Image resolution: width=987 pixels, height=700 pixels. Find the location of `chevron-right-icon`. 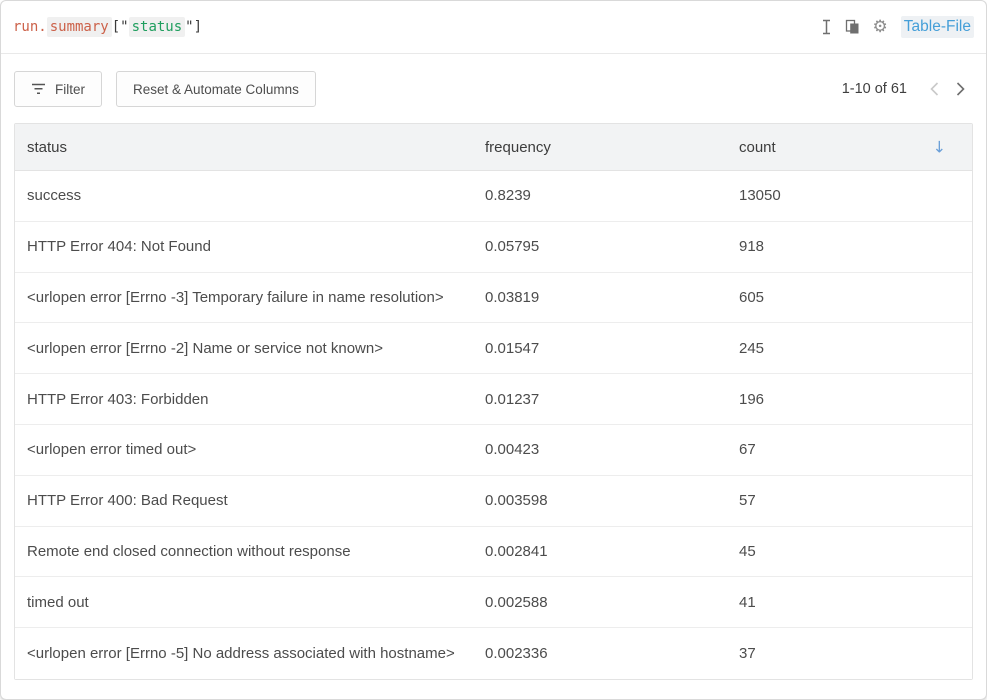

chevron-right-icon is located at coordinates (960, 89).